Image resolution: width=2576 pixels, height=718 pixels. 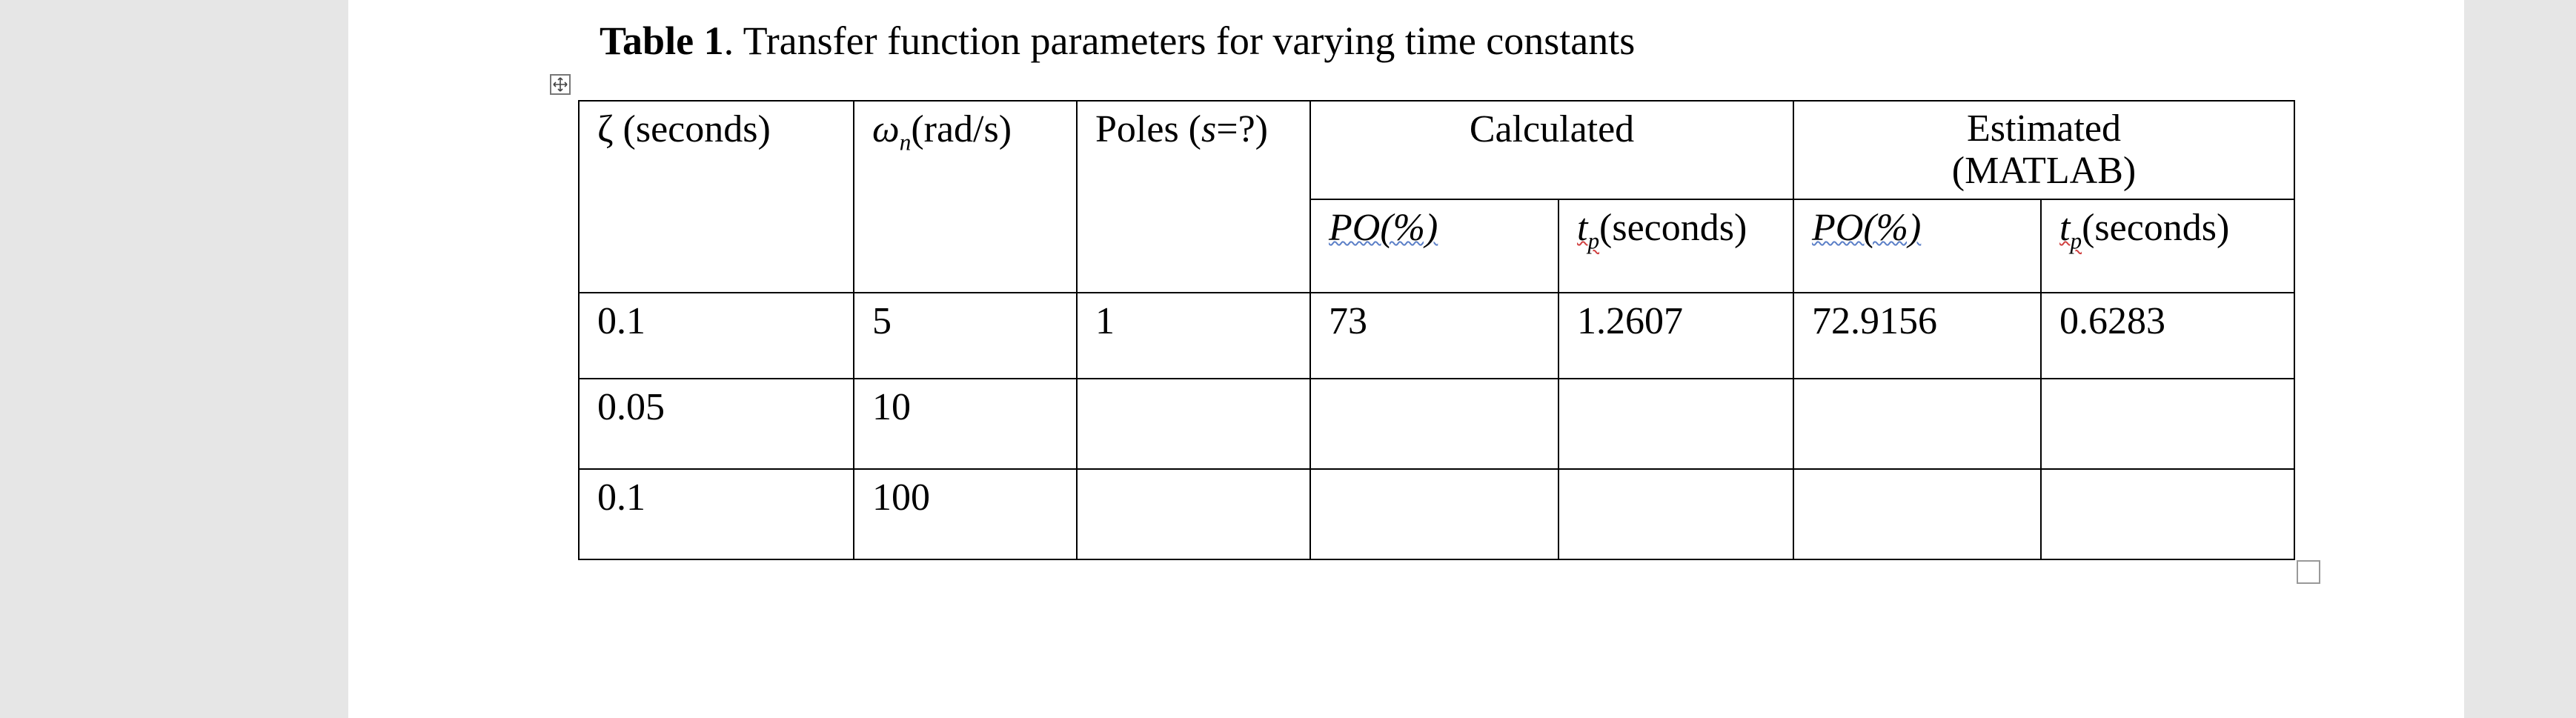 I want to click on data-cell: 1.2607, so click(x=1676, y=336).